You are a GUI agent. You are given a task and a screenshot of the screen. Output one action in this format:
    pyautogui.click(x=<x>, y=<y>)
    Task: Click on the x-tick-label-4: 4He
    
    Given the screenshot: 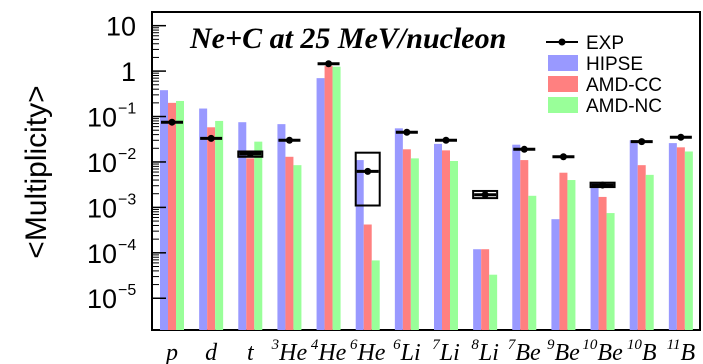 What is the action you would take?
    pyautogui.click(x=329, y=350)
    